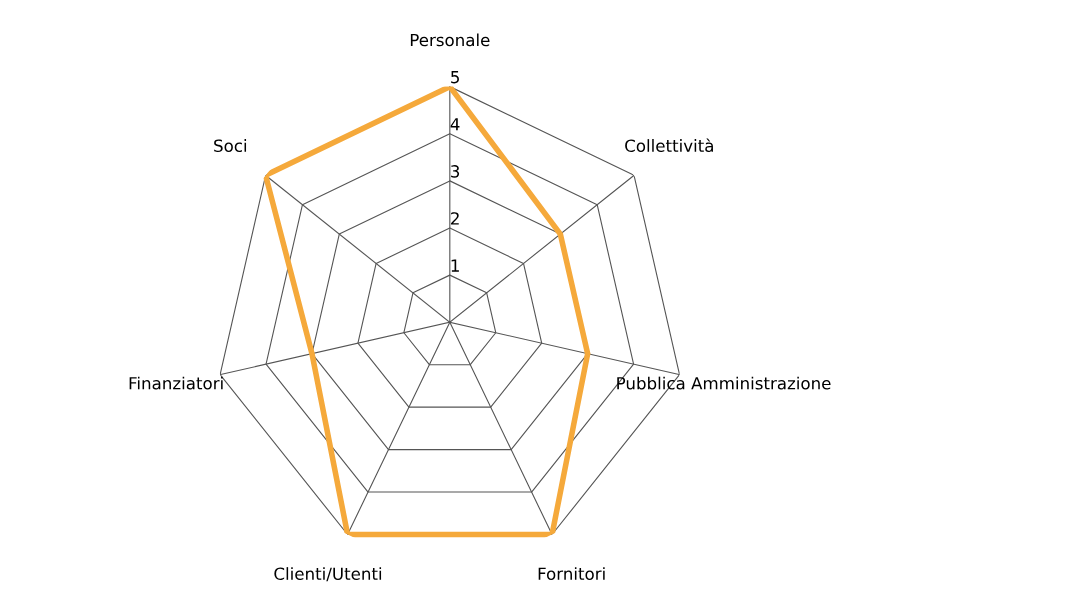 This screenshot has width=1071, height=608. I want to click on y-tick-label: 4, so click(455, 124).